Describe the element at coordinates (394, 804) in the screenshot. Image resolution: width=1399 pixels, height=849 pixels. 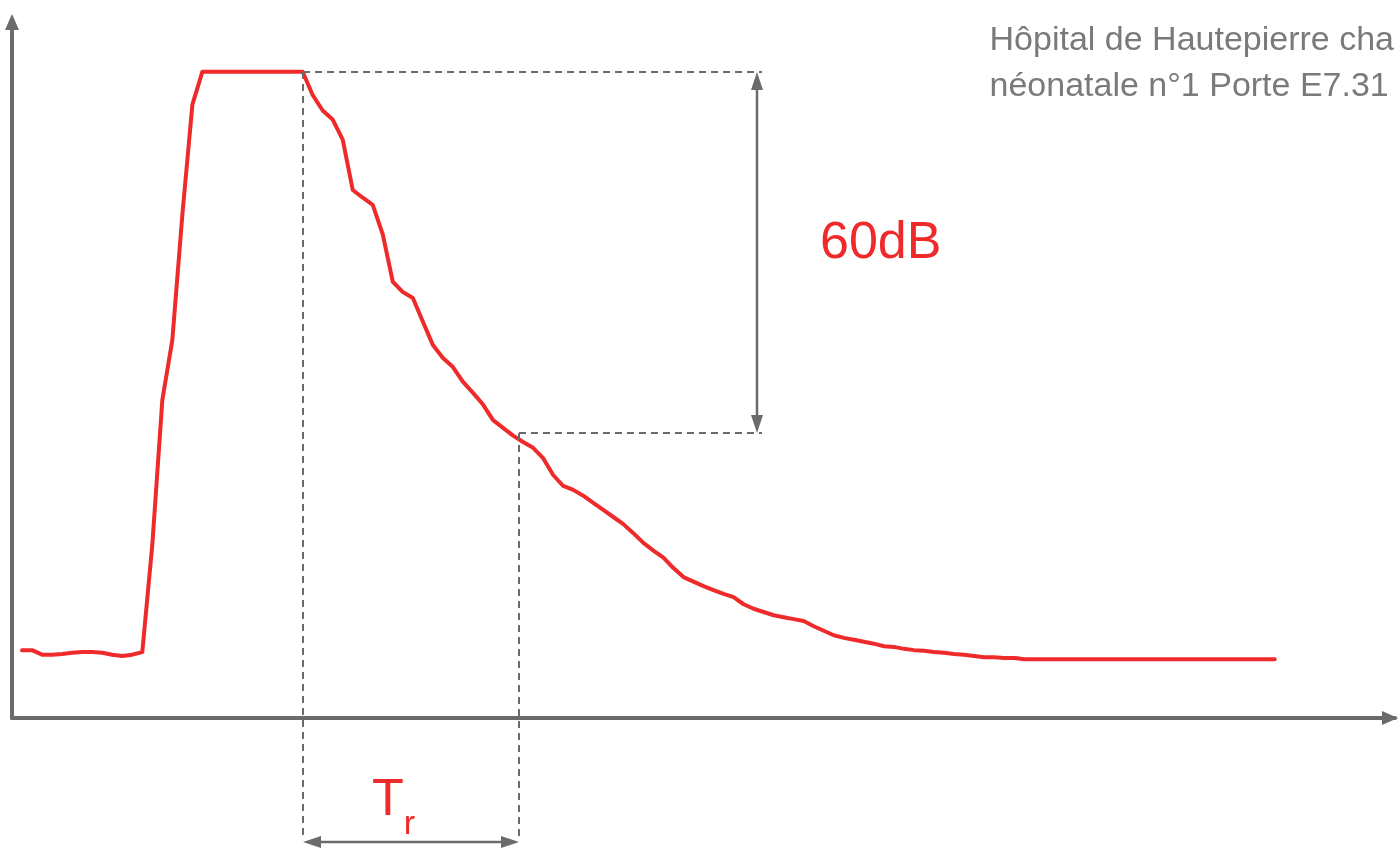
I see `text: T$_{r}$` at that location.